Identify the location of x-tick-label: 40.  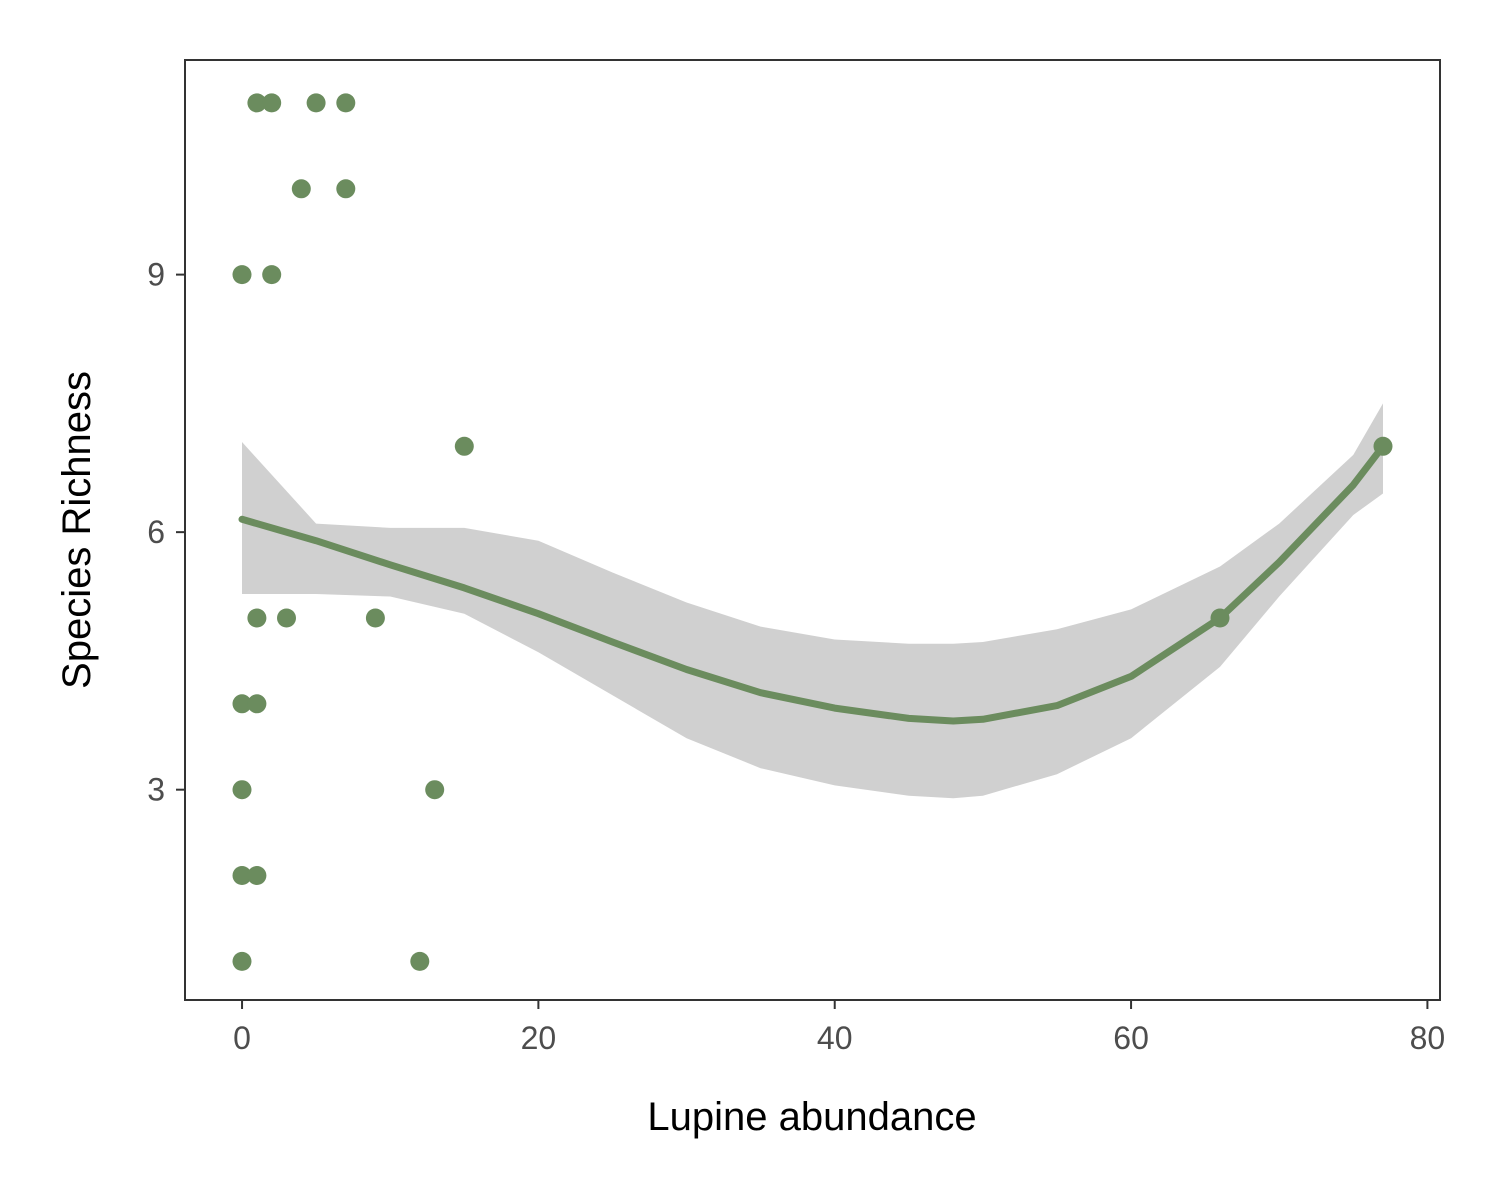
(835, 1038).